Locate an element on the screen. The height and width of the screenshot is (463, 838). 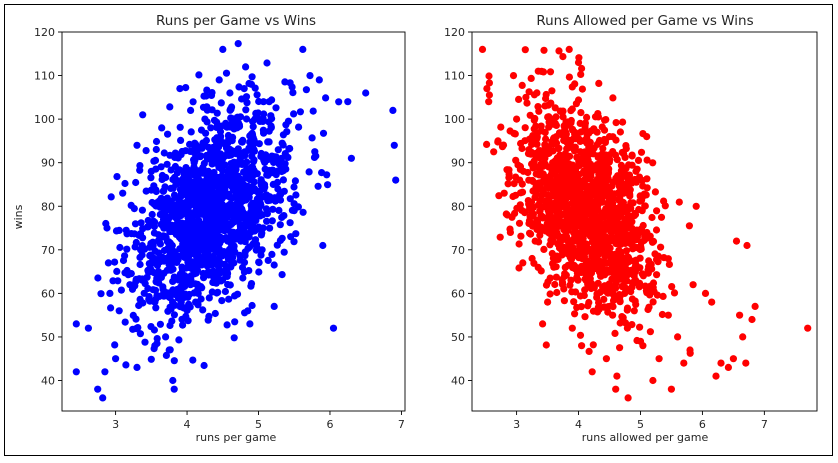
x-tick-label: 5 is located at coordinates (640, 424).